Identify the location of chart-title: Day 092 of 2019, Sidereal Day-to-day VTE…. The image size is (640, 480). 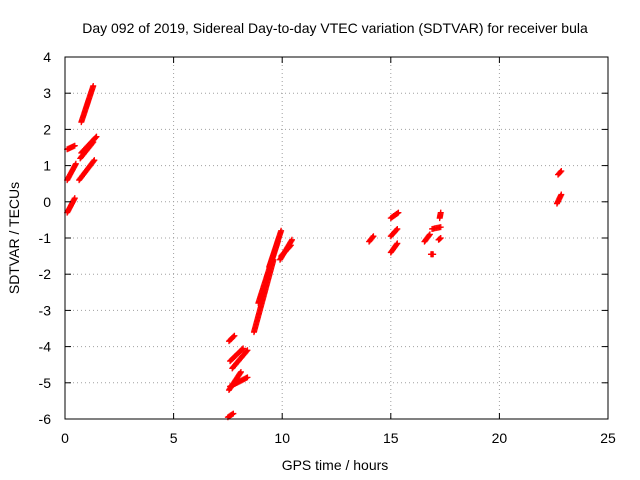
(335, 28).